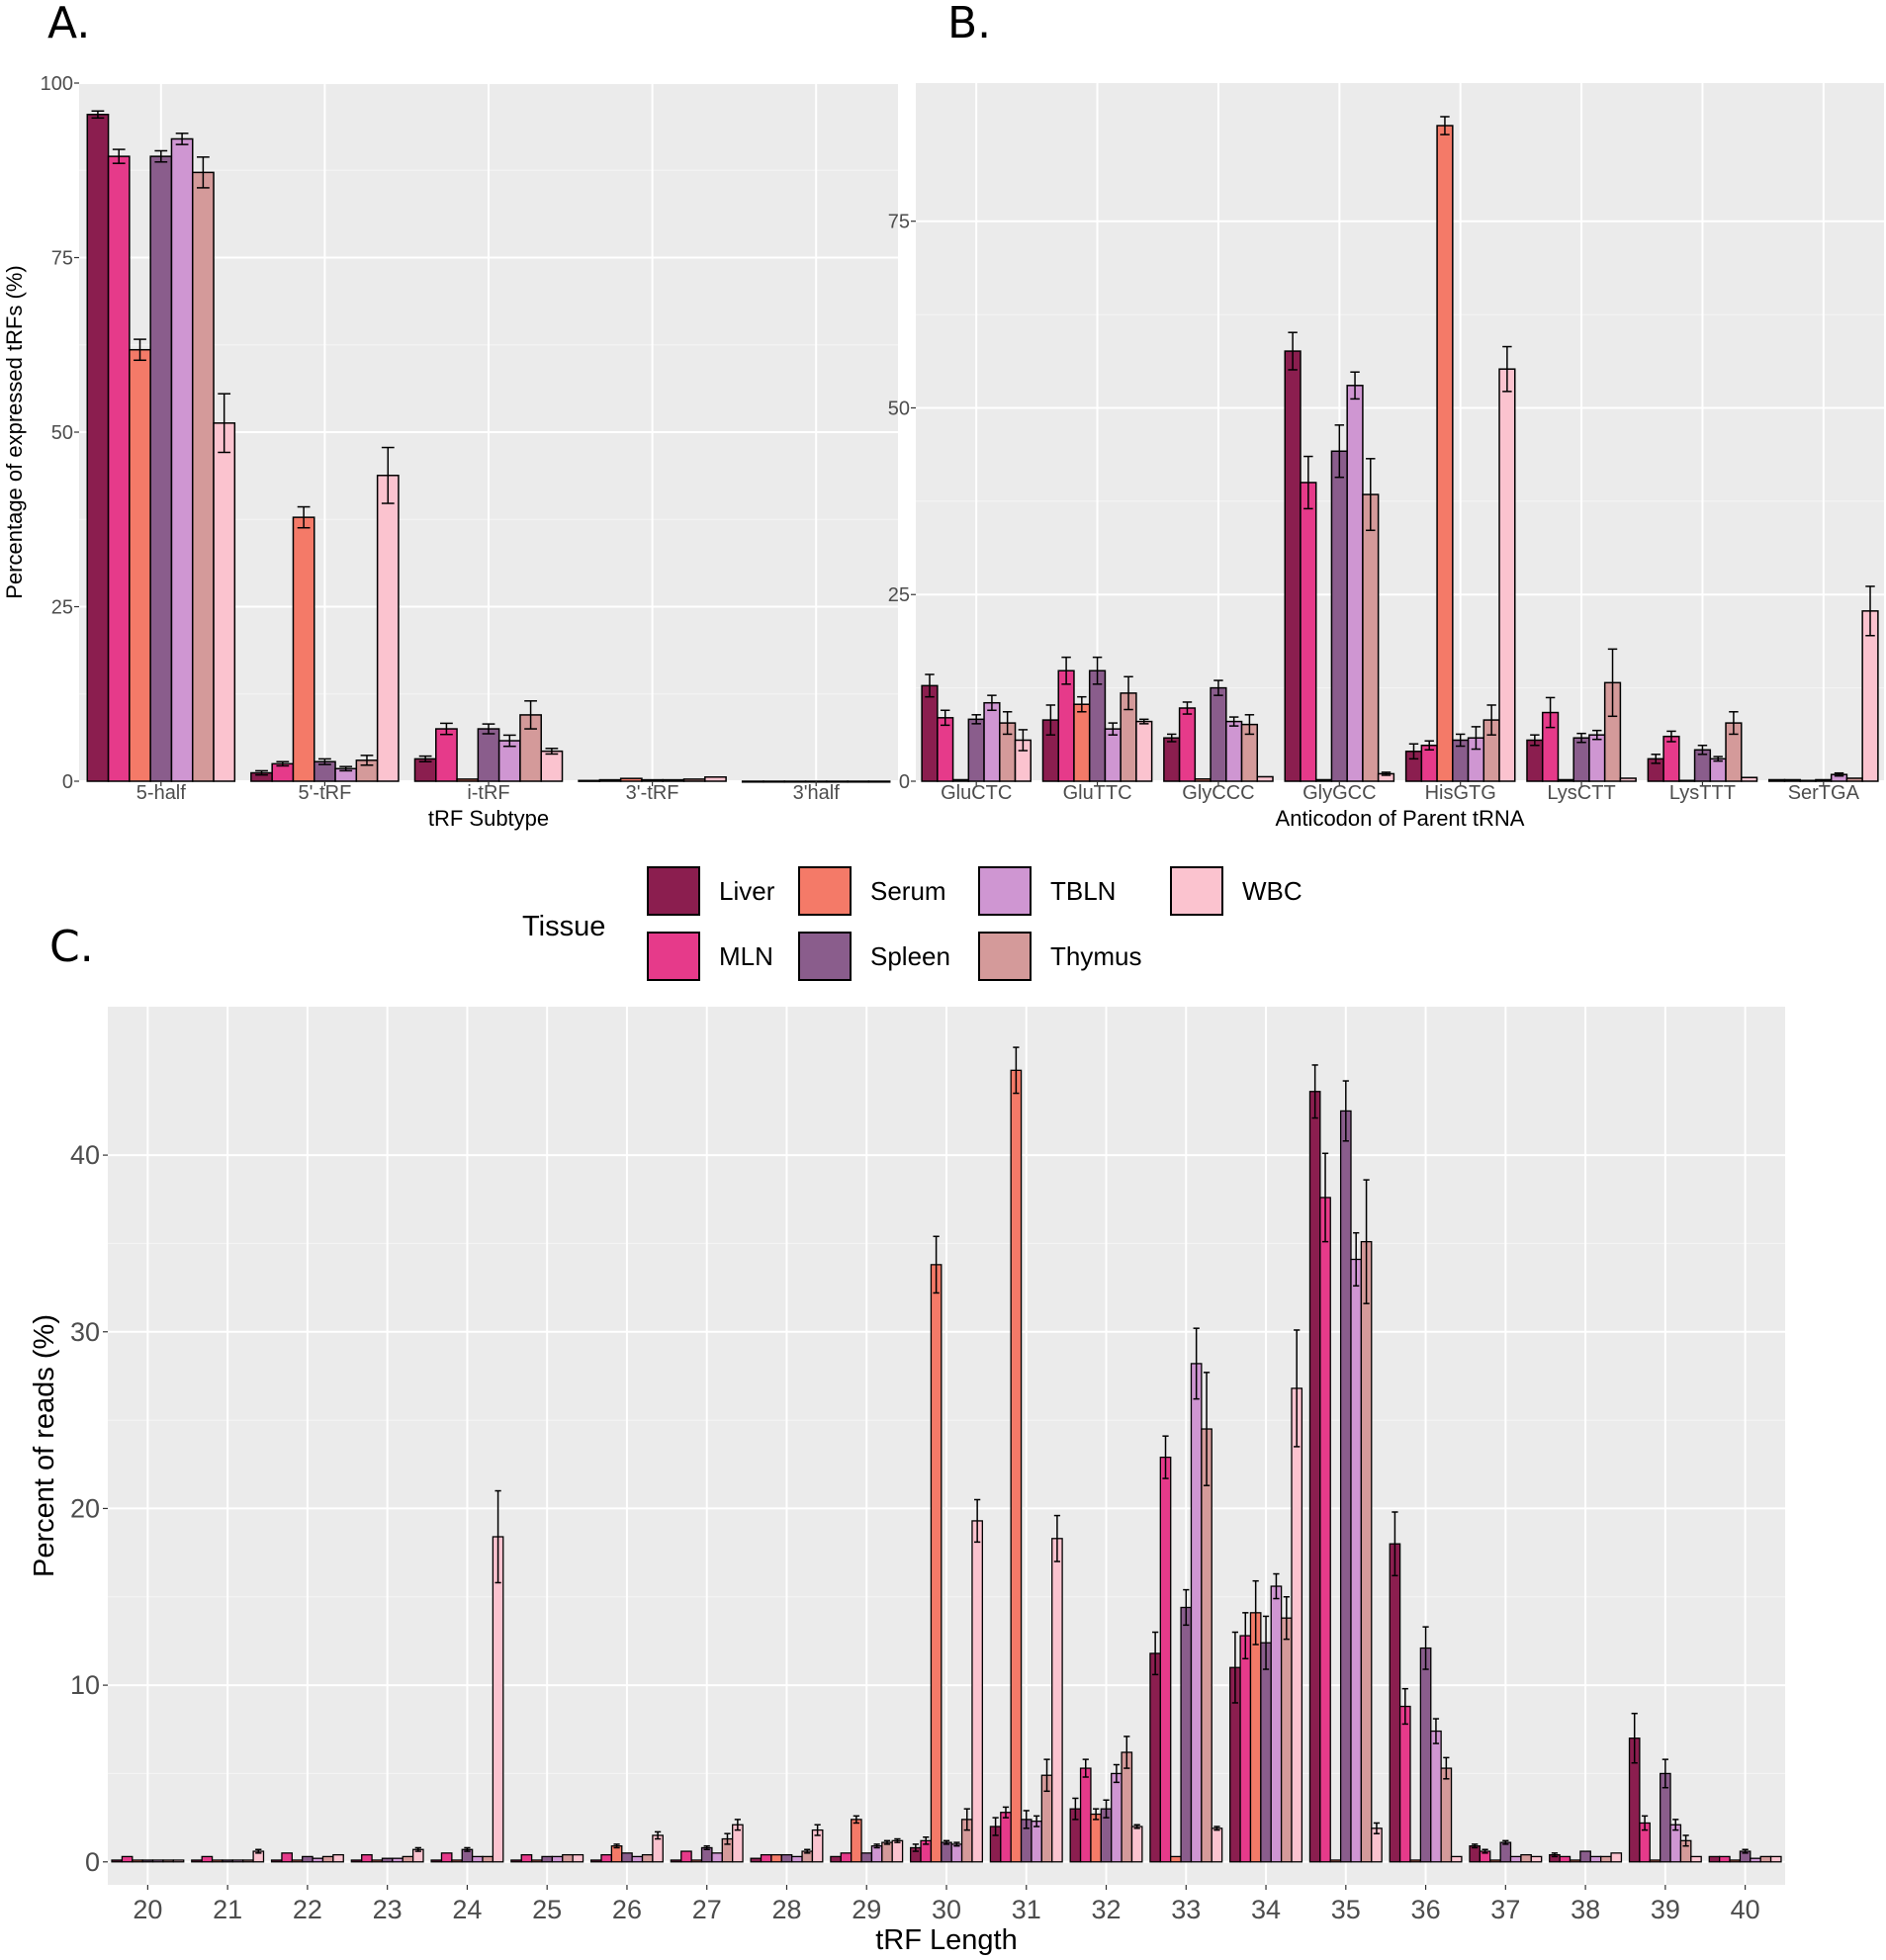 Image resolution: width=1886 pixels, height=1960 pixels. I want to click on x-tick-label: 29, so click(866, 1909).